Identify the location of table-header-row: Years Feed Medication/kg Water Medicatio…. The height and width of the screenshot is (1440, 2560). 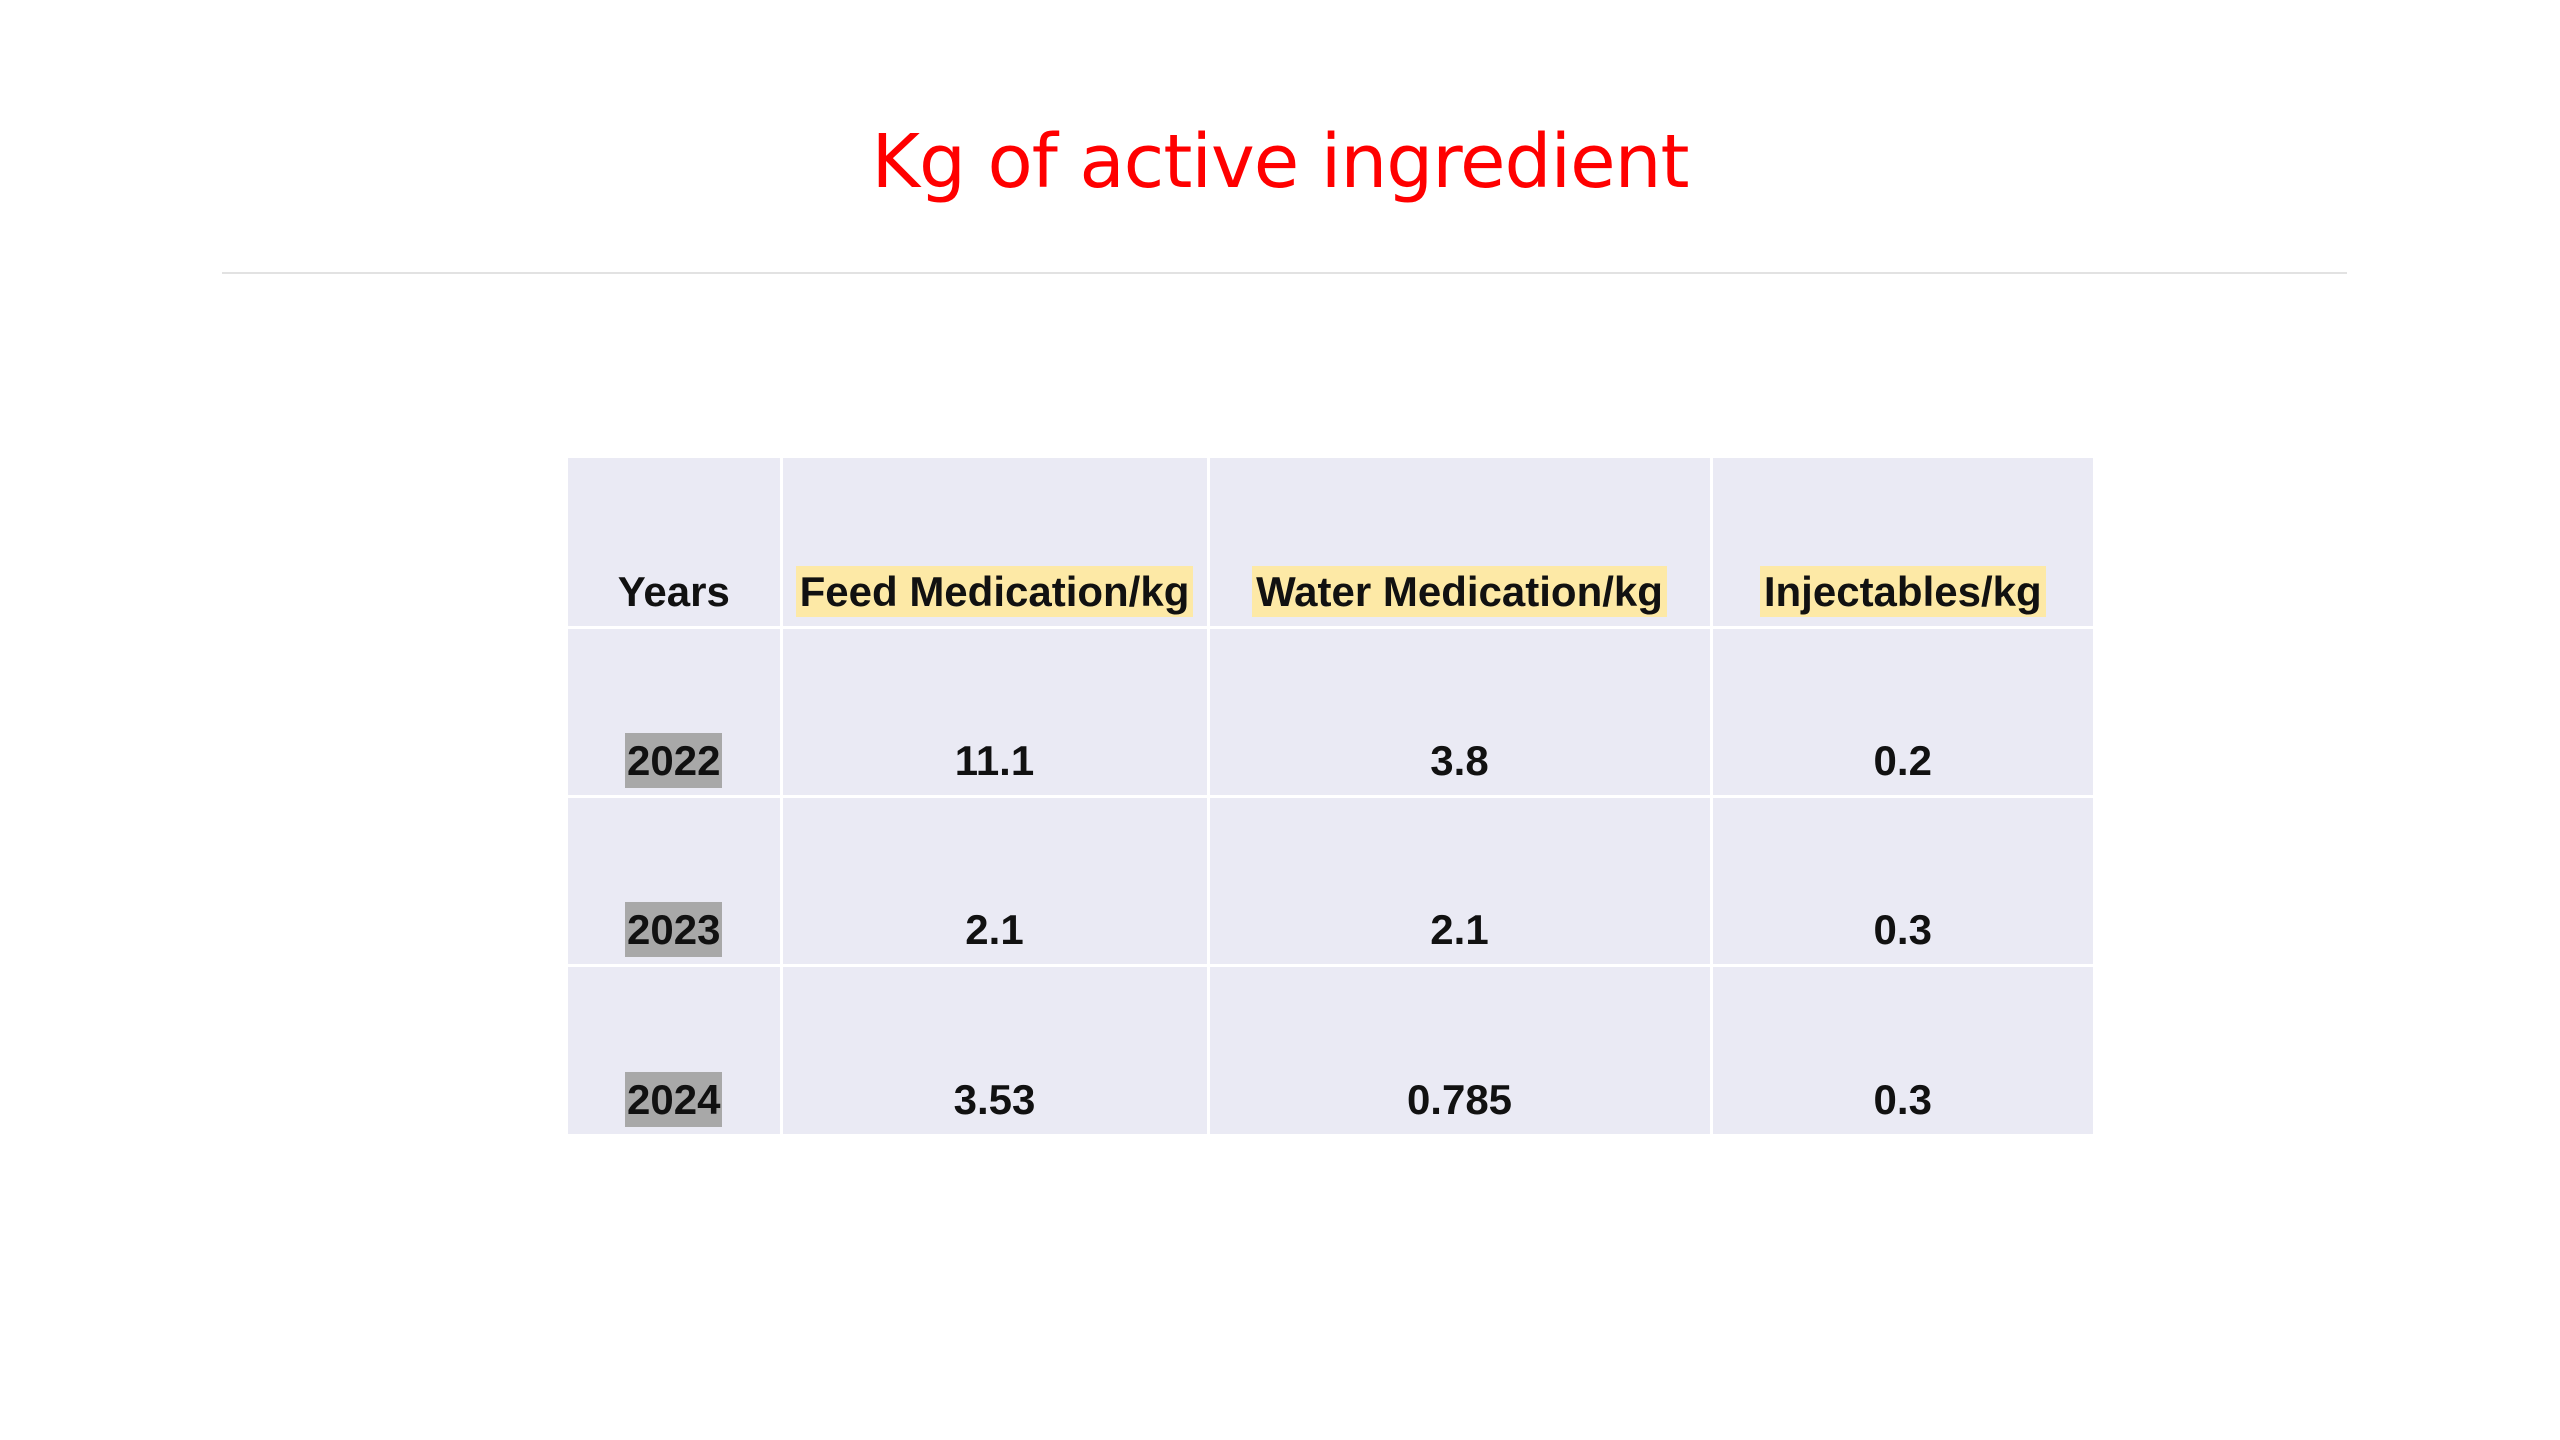
(1330, 543).